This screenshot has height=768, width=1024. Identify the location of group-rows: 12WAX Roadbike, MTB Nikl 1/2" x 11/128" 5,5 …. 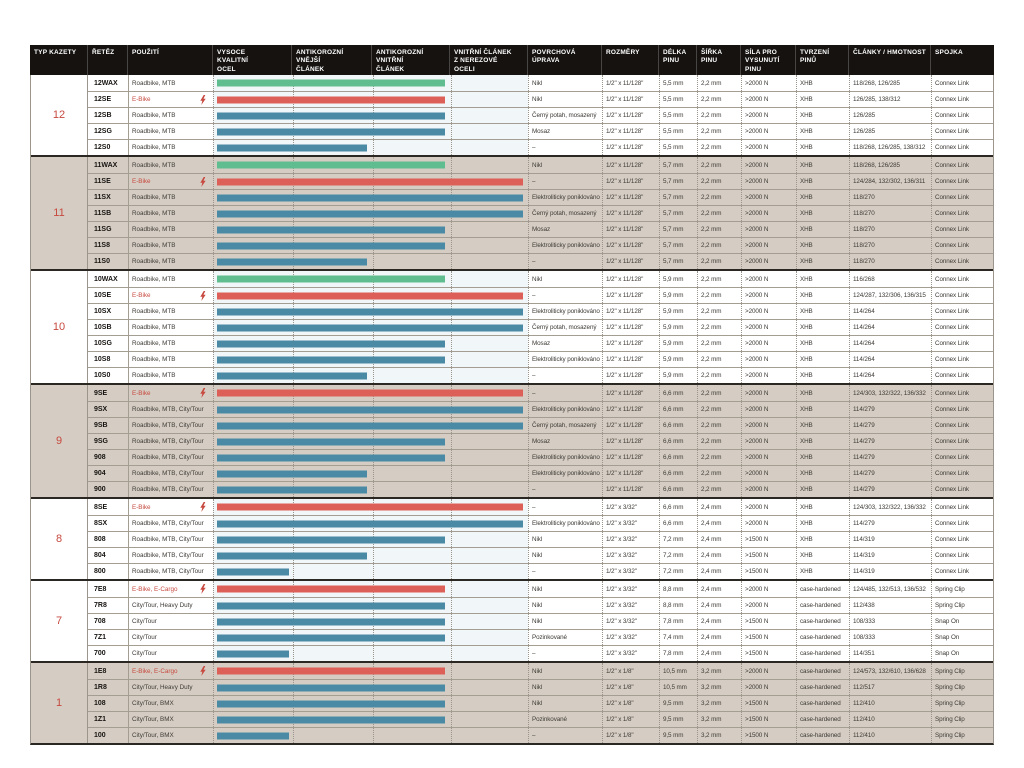
(540, 115).